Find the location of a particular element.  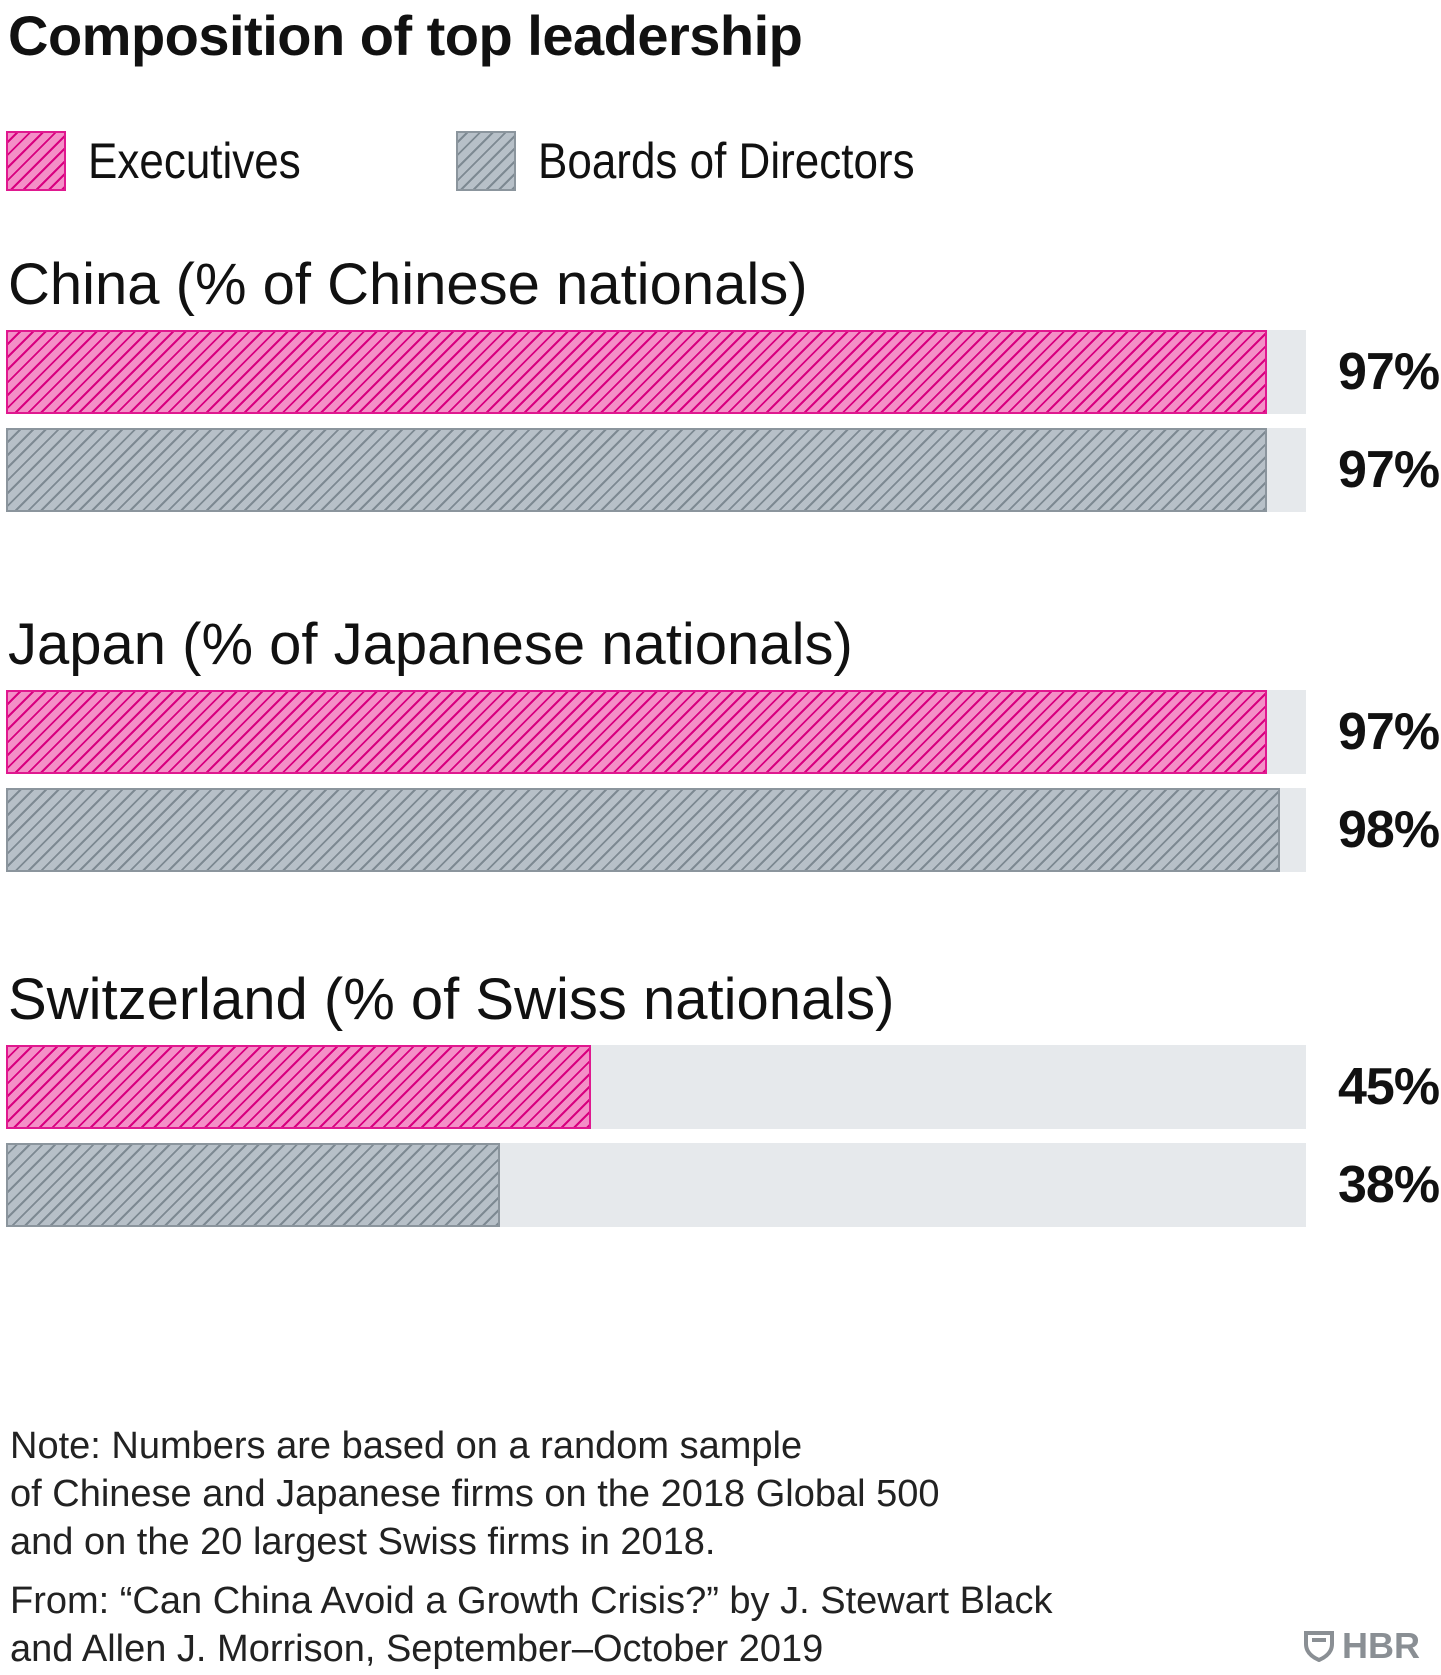

legend-label-boards: Boards of Directors is located at coordinates (726, 161).